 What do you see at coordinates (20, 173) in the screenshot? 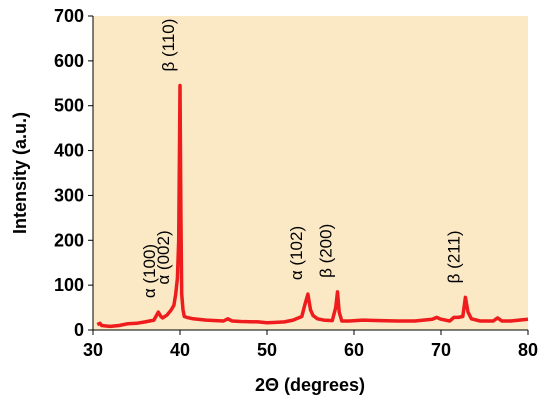
I see `y-axis-title: Intensity (a.u.)` at bounding box center [20, 173].